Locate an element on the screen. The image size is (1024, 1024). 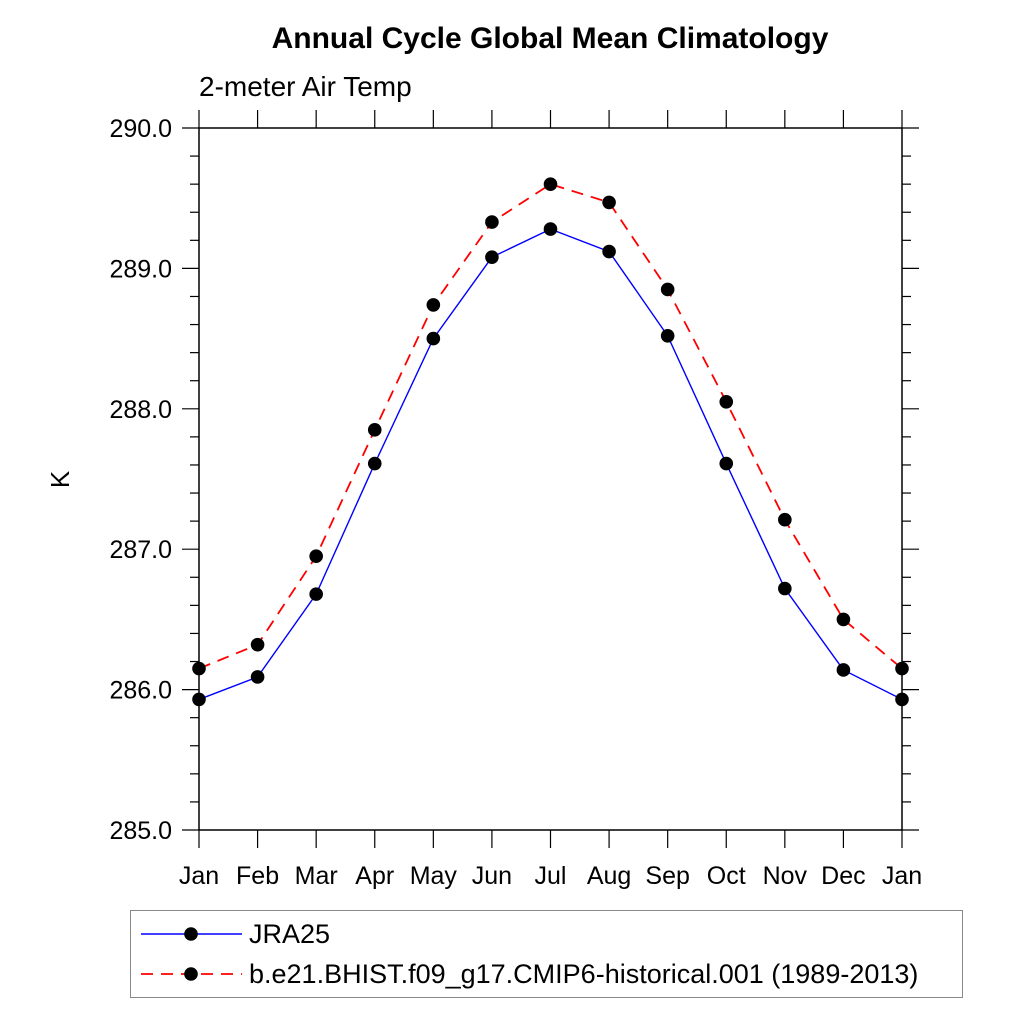
y-tick-label: 290.0 is located at coordinates (140, 129).